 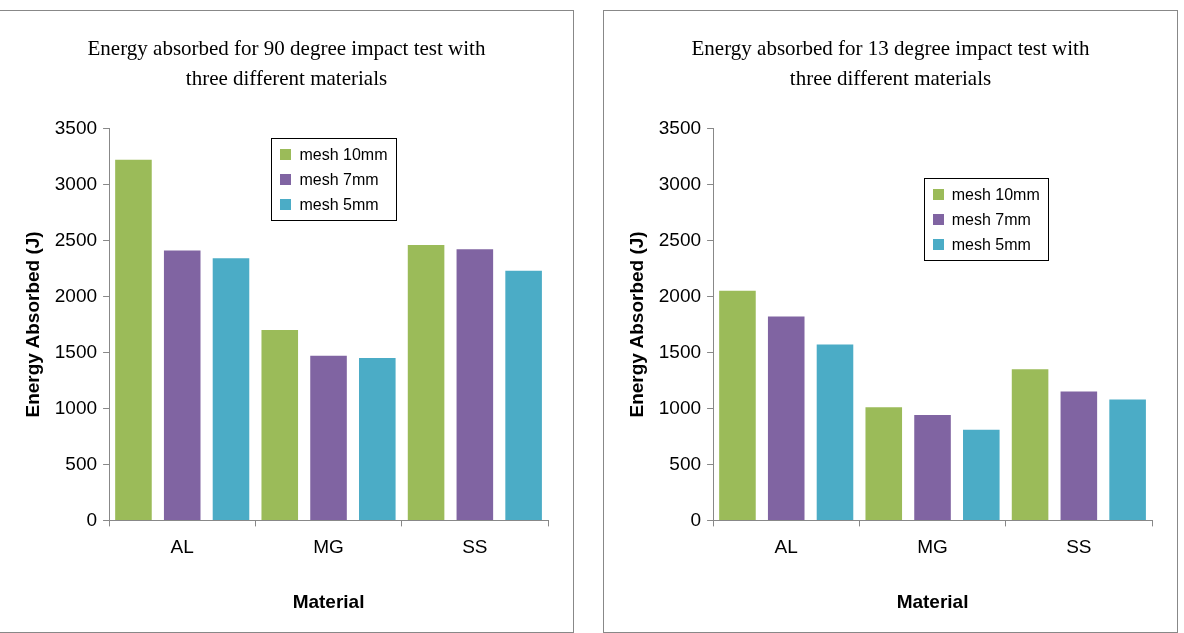 What do you see at coordinates (286, 63) in the screenshot?
I see `chart-title: Energy absorbed for 90 degree impact test with three different materials` at bounding box center [286, 63].